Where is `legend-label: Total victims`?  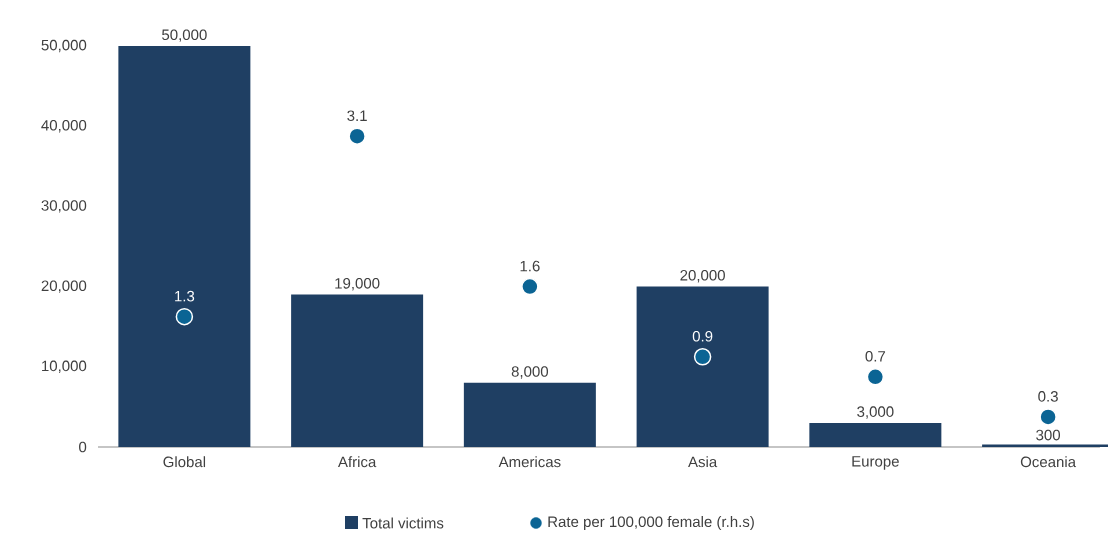
legend-label: Total victims is located at coordinates (403, 523).